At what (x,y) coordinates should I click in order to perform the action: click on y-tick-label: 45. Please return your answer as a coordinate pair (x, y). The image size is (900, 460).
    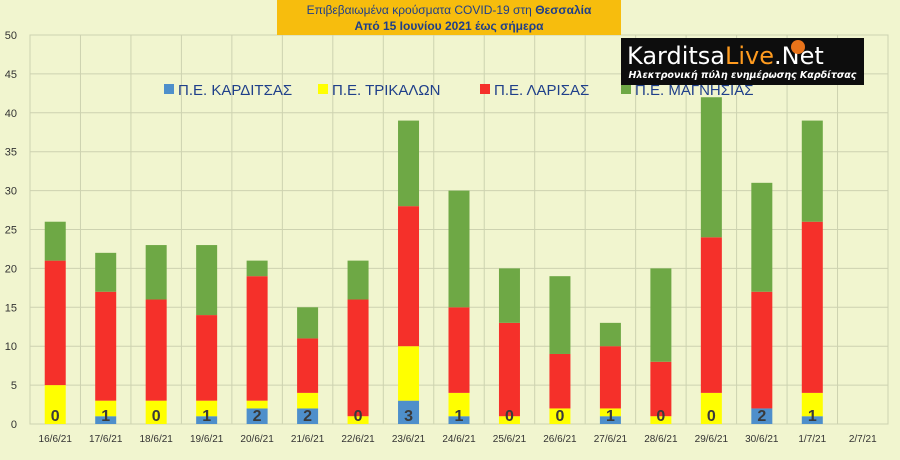
    Looking at the image, I should click on (11, 75).